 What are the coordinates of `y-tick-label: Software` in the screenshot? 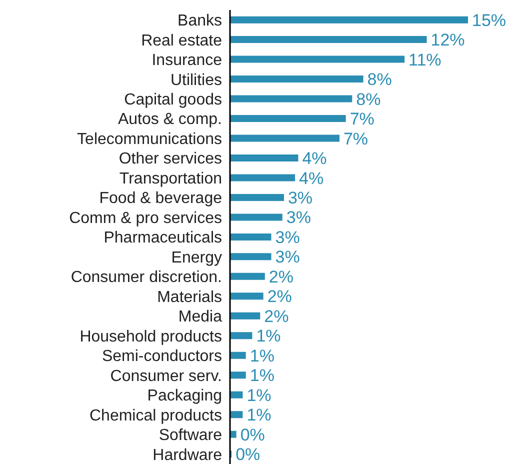 It's located at (190, 435).